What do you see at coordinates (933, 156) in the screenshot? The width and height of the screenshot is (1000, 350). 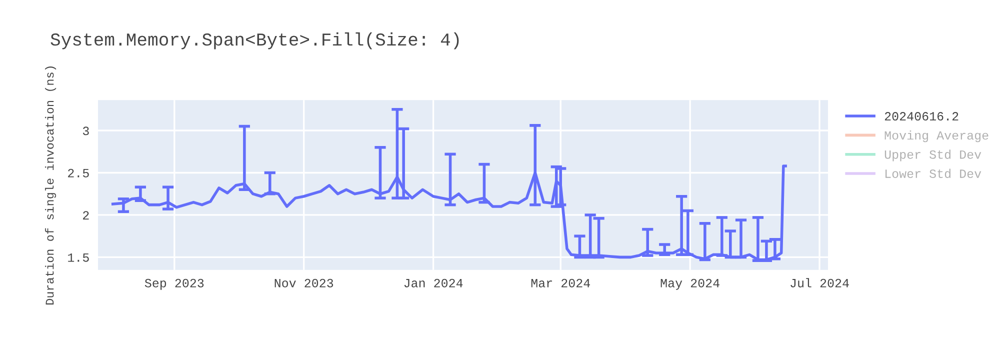 I see `legend-label: Upper Std Dev` at bounding box center [933, 156].